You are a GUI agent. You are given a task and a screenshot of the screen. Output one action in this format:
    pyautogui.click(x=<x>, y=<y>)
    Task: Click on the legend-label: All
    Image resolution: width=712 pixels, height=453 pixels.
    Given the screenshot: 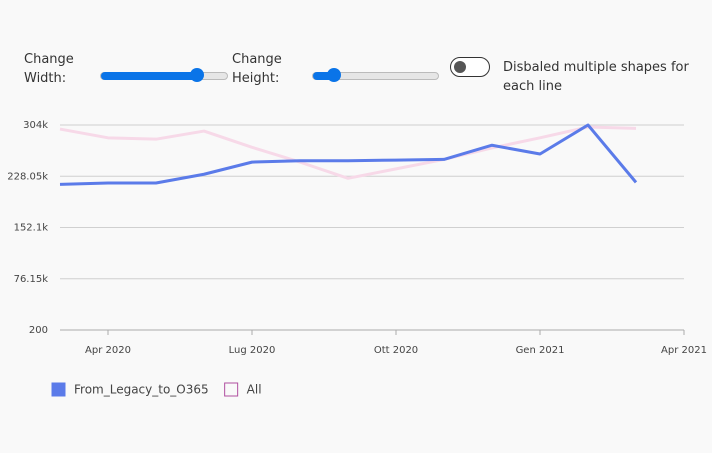 What is the action you would take?
    pyautogui.click(x=254, y=390)
    